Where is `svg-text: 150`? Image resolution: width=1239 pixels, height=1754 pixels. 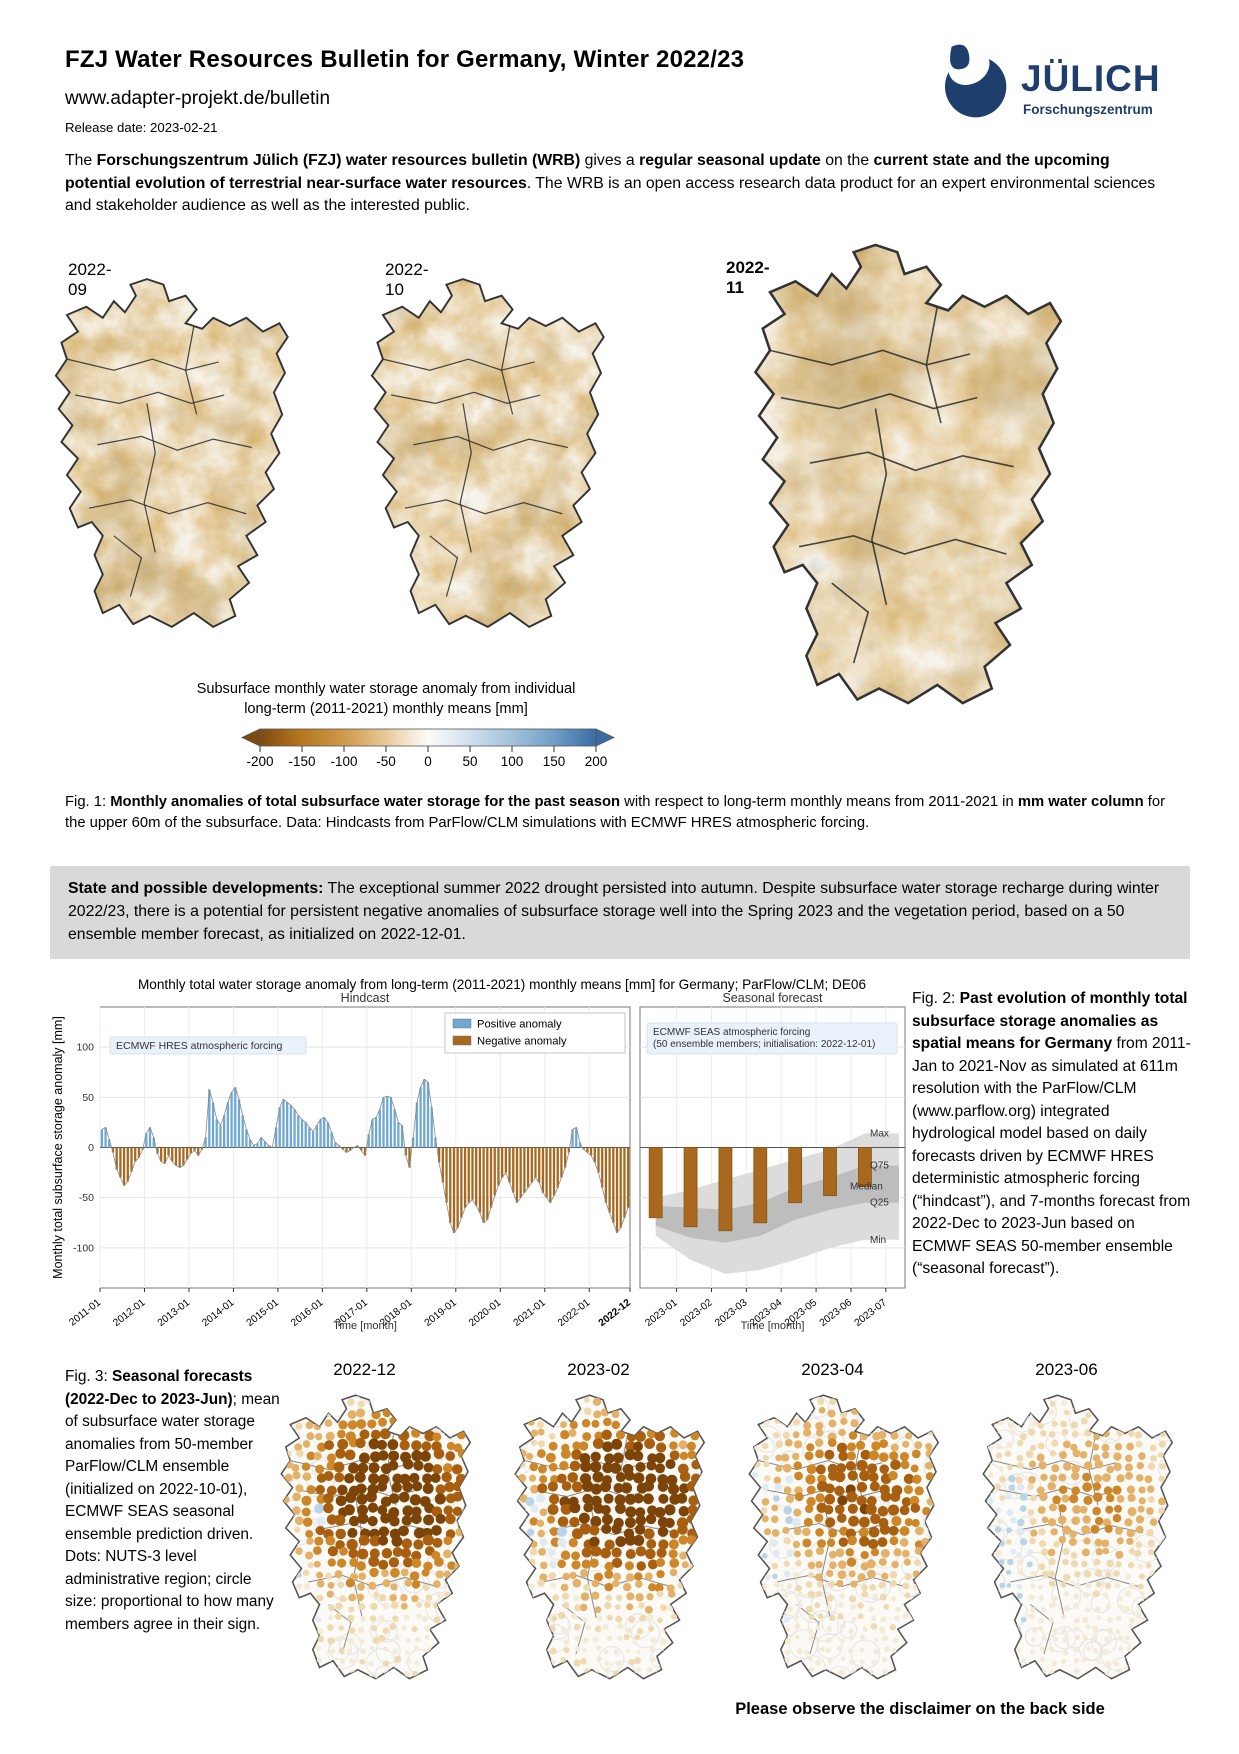
svg-text: 150 is located at coordinates (554, 761).